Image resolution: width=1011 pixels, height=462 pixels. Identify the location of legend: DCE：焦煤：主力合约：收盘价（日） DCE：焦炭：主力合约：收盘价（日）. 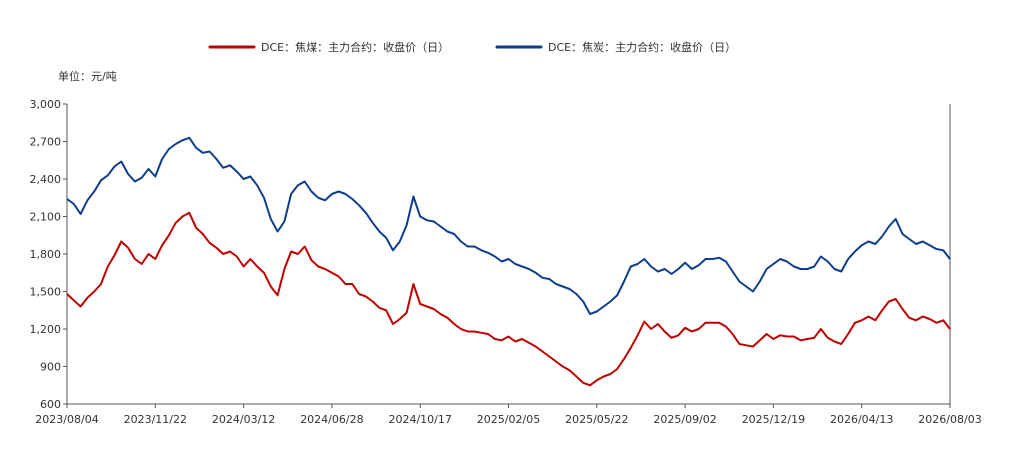
(472, 47).